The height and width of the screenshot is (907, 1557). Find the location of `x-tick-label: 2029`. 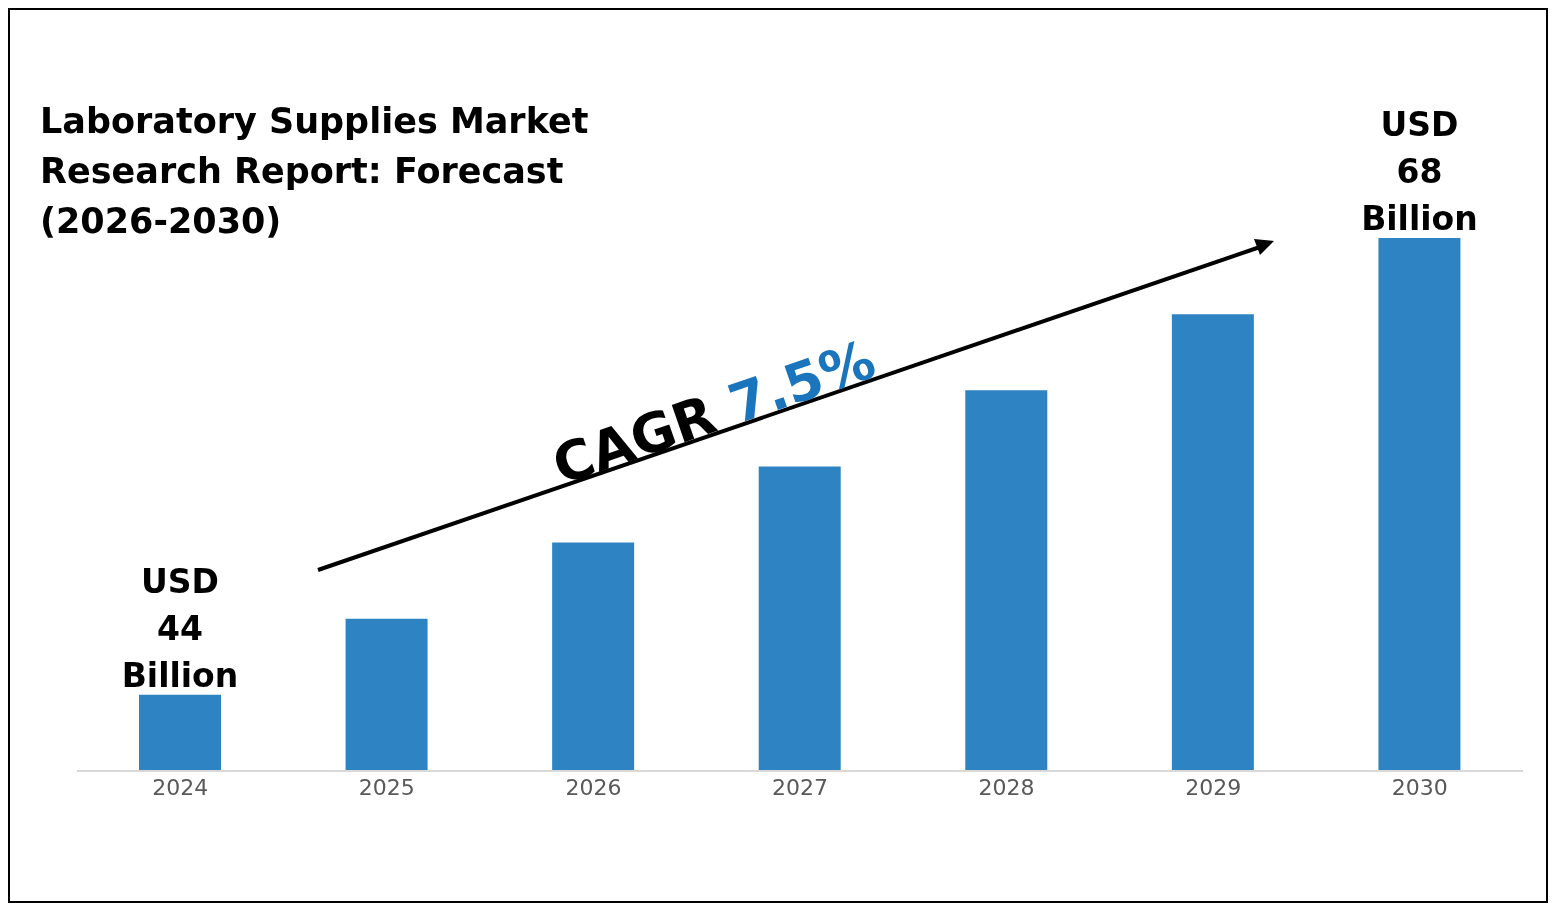

x-tick-label: 2029 is located at coordinates (1213, 787).